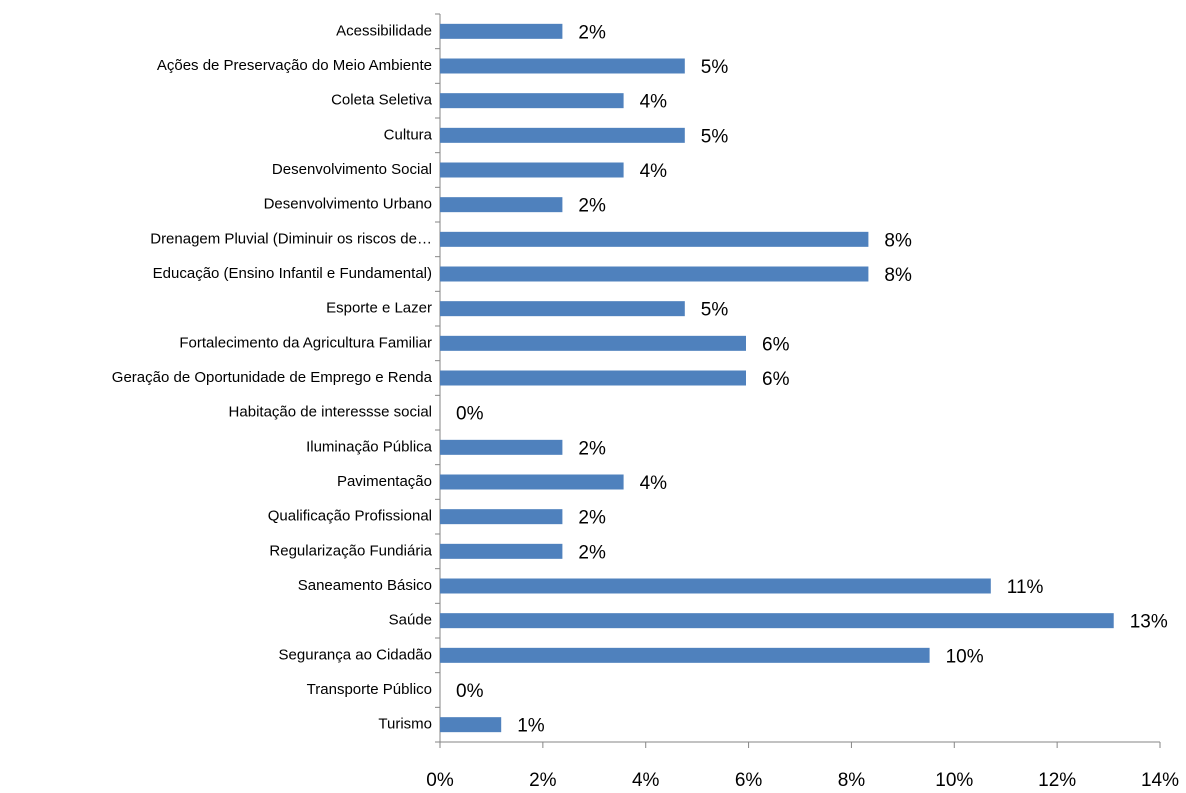 The image size is (1186, 793). Describe the element at coordinates (1057, 780) in the screenshot. I see `x-tick-label: 12%` at that location.